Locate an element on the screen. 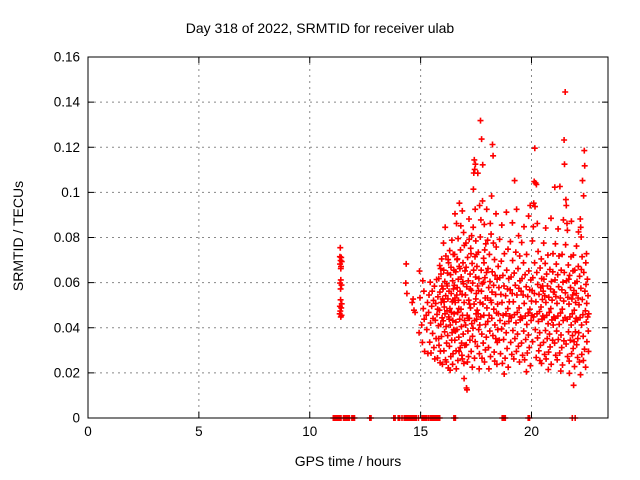 This screenshot has height=480, width=640. y-tick-label: 0.1 is located at coordinates (70, 192).